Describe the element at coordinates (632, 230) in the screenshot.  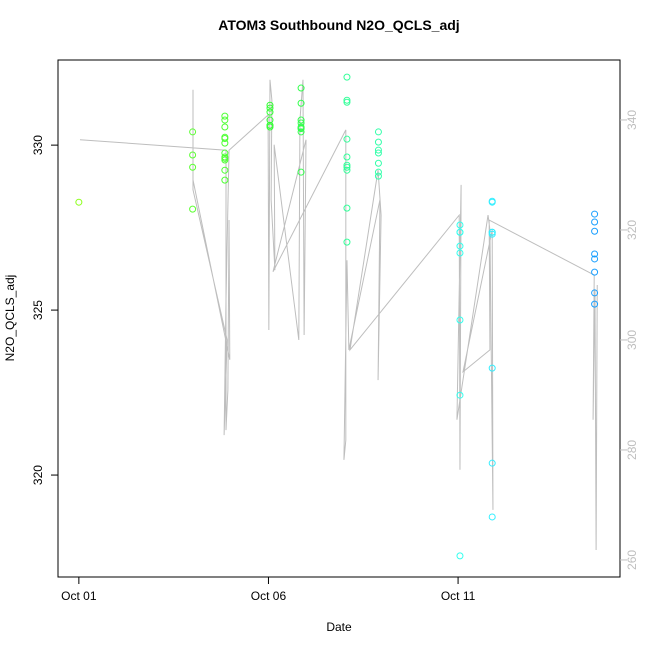
I see `y2-tick-label: 320` at that location.